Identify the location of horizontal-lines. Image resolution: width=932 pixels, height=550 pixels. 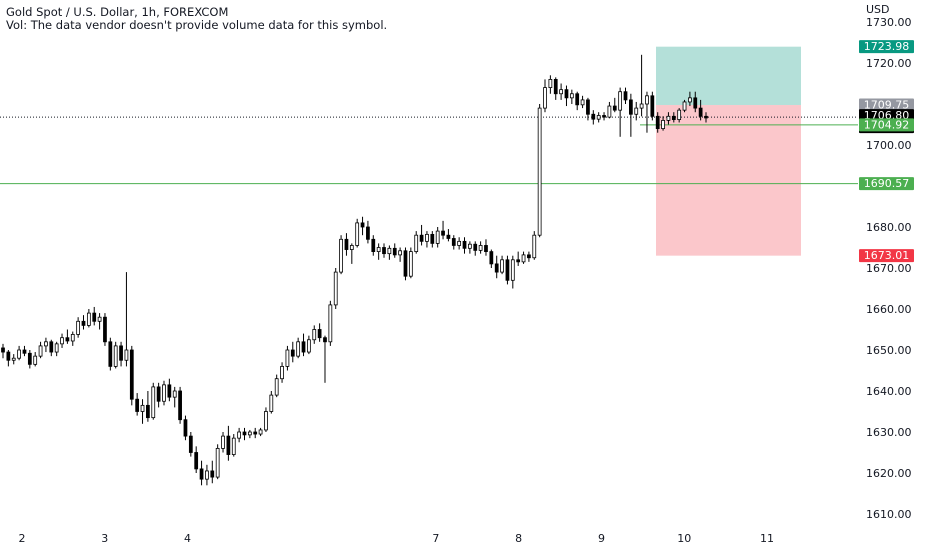
(429, 150).